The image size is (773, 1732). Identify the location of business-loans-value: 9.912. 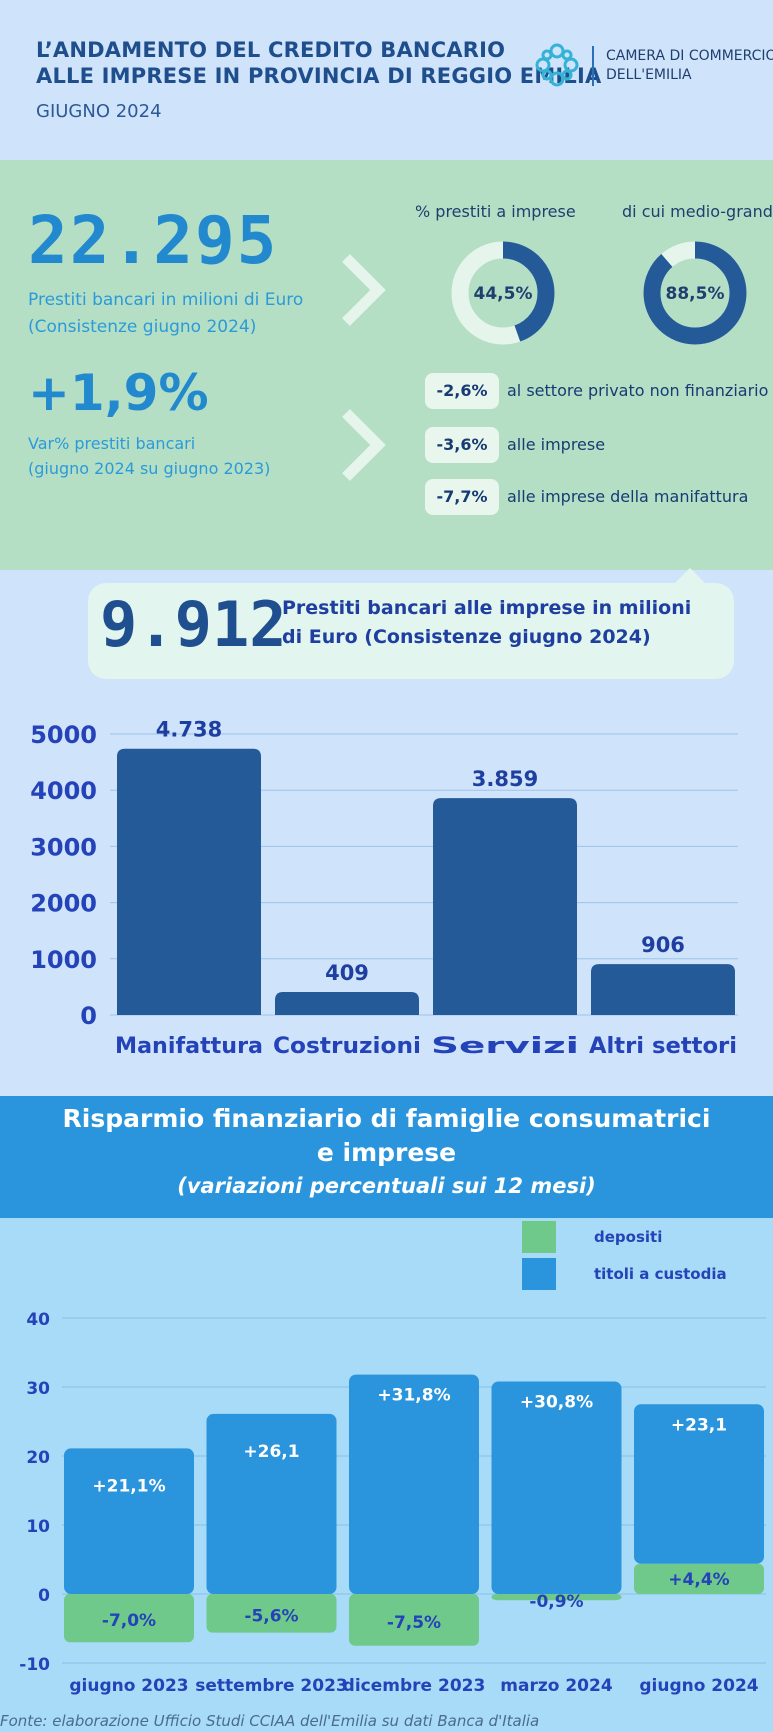
(193, 624).